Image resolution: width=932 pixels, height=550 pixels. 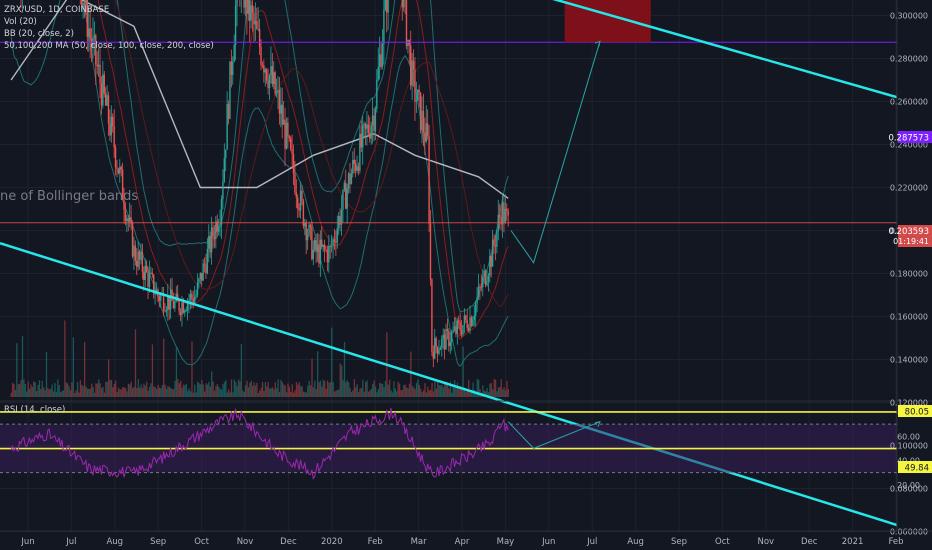 I want to click on time-tick-label: Mar, so click(x=419, y=542).